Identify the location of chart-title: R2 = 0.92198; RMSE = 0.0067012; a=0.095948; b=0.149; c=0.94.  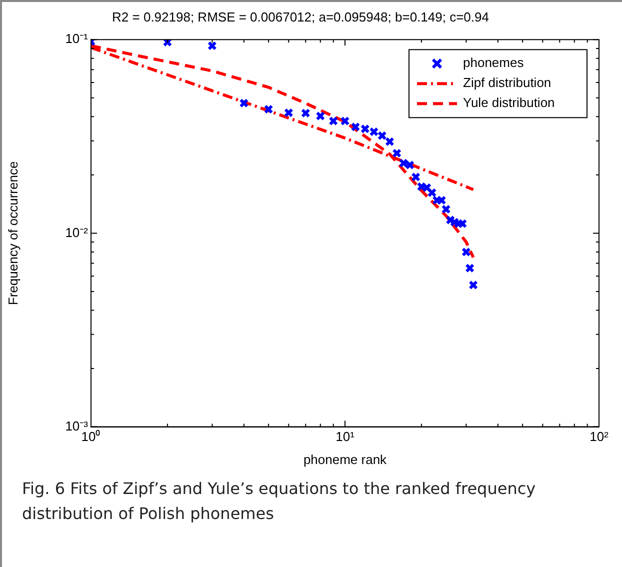
(300, 16).